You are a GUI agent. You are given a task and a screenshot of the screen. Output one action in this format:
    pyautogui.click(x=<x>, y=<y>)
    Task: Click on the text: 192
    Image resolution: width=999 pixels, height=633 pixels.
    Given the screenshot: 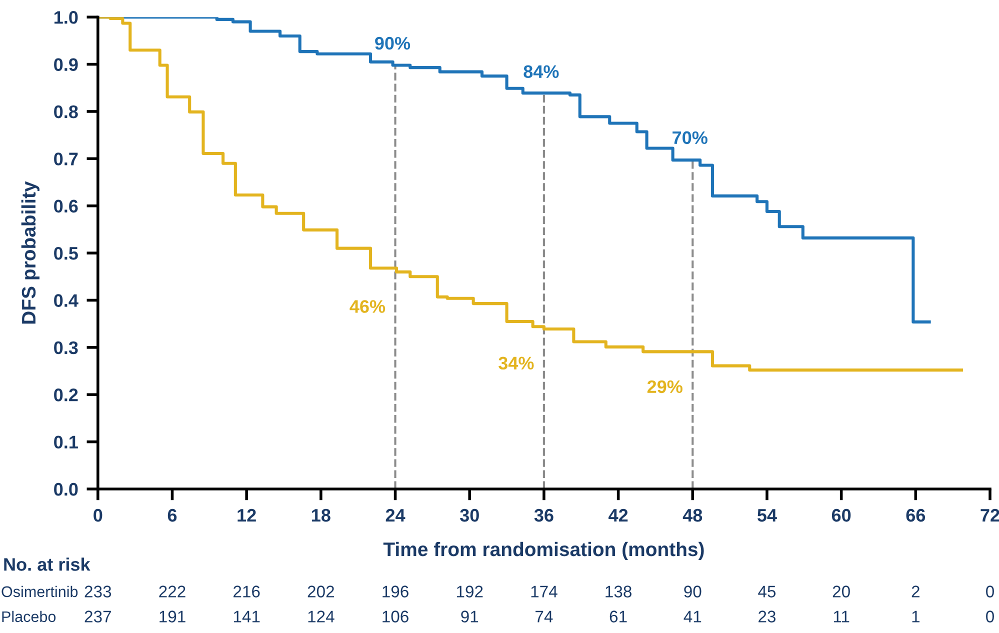 What is the action you would take?
    pyautogui.click(x=469, y=592)
    